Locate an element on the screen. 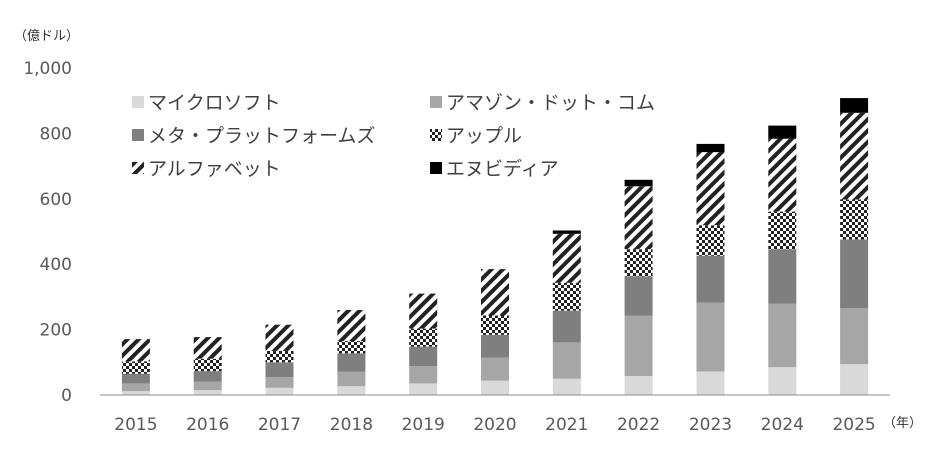  y-tick-label: 1,000 is located at coordinates (47, 69).